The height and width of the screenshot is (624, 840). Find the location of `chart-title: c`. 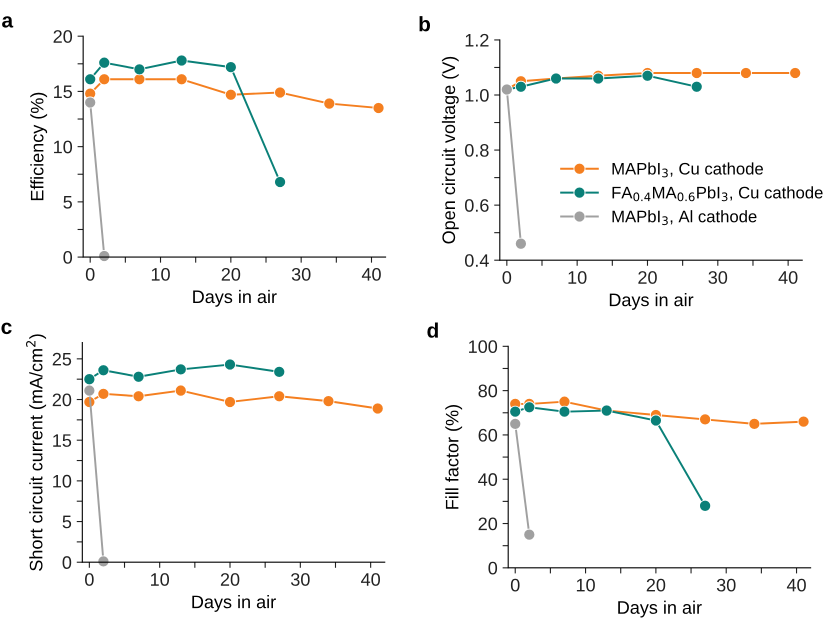

chart-title: c is located at coordinates (6, 328).